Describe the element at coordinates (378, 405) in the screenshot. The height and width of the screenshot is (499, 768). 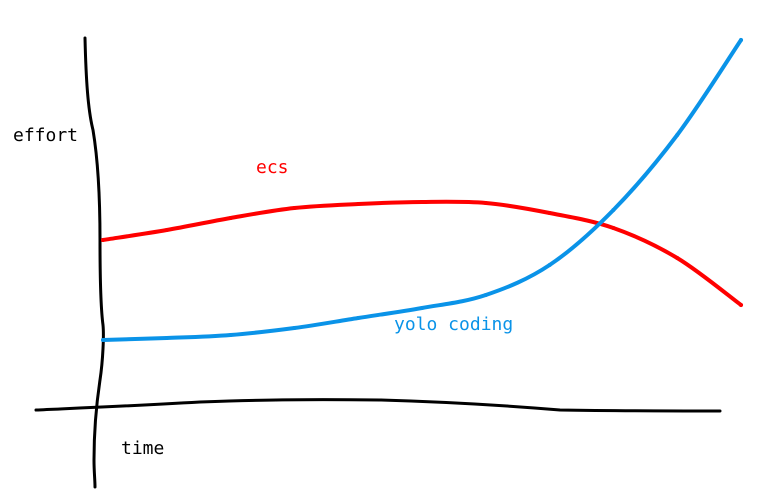
I see `x-axis-line` at that location.